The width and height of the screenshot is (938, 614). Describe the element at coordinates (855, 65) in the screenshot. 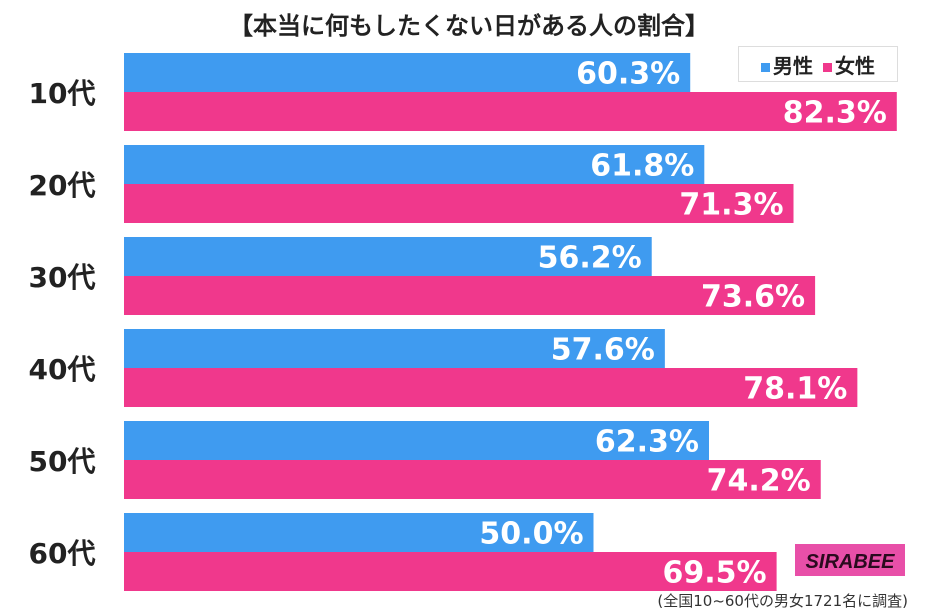

I see `legend-label: 女性` at that location.